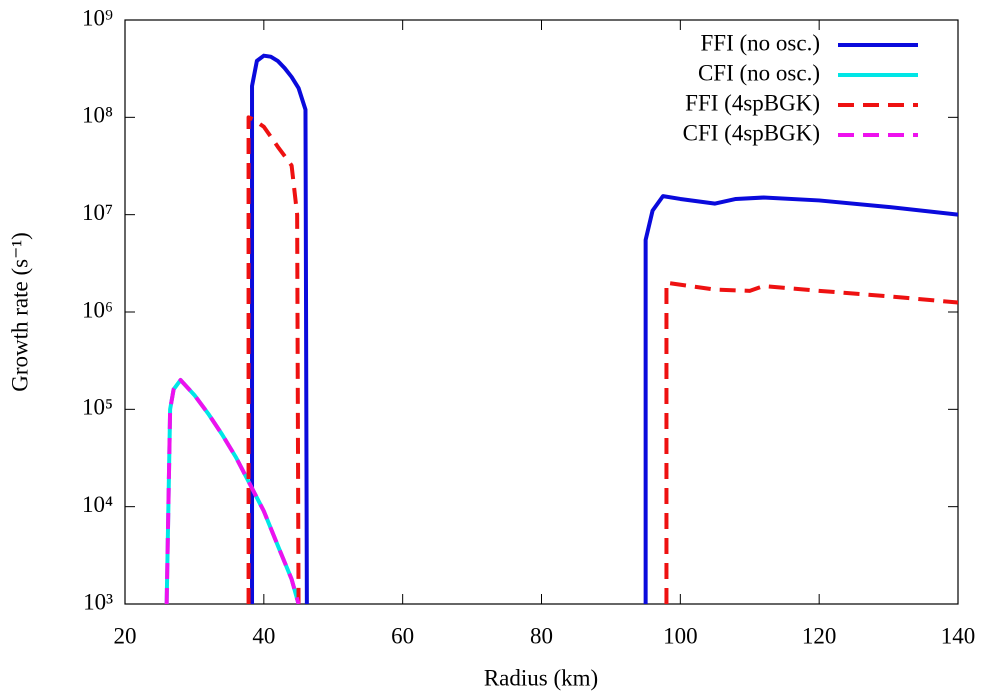  I want to click on x-tick-label: 20, so click(125, 635).